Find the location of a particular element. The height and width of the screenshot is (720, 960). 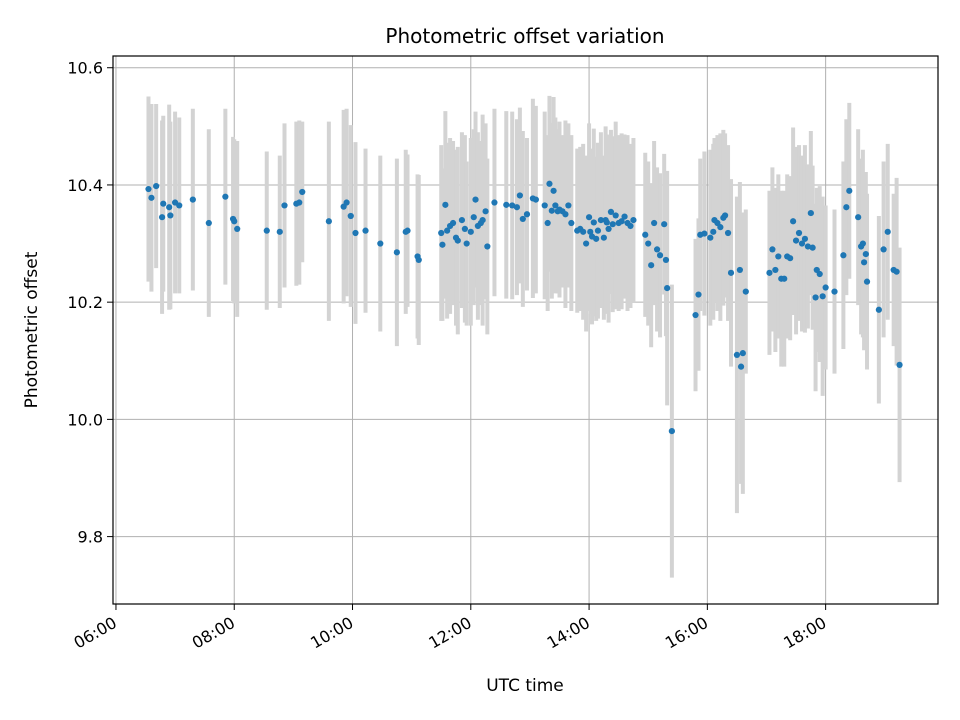

y-tick-label: 10.2 is located at coordinates (85, 302).